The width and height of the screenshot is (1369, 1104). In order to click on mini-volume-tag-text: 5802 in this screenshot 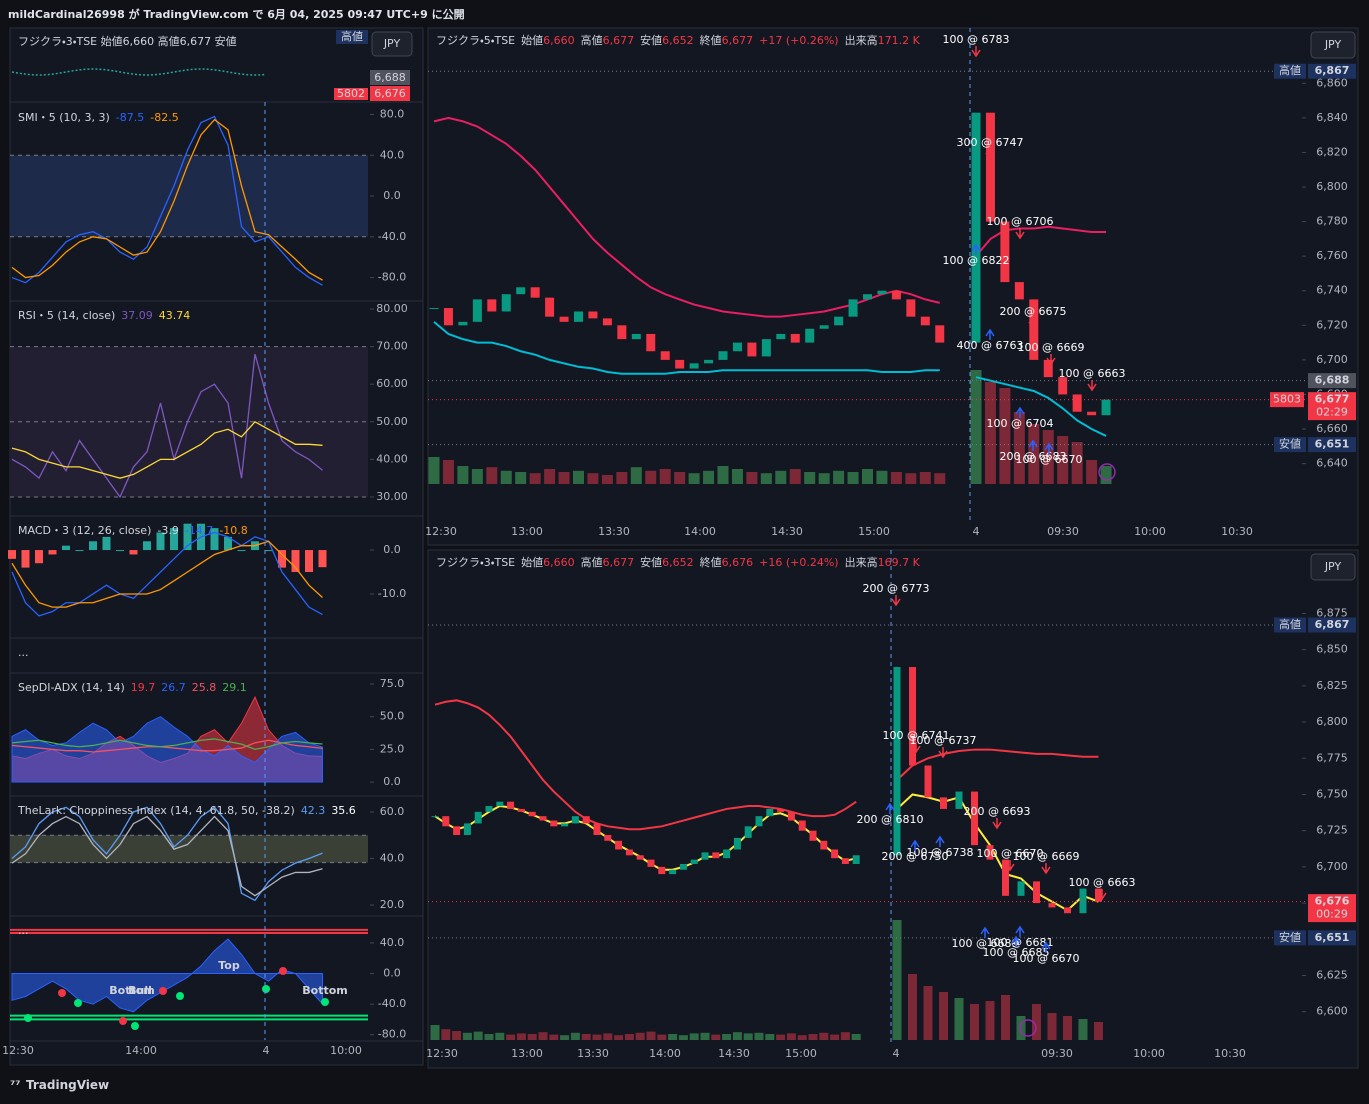, I will do `click(351, 93)`.